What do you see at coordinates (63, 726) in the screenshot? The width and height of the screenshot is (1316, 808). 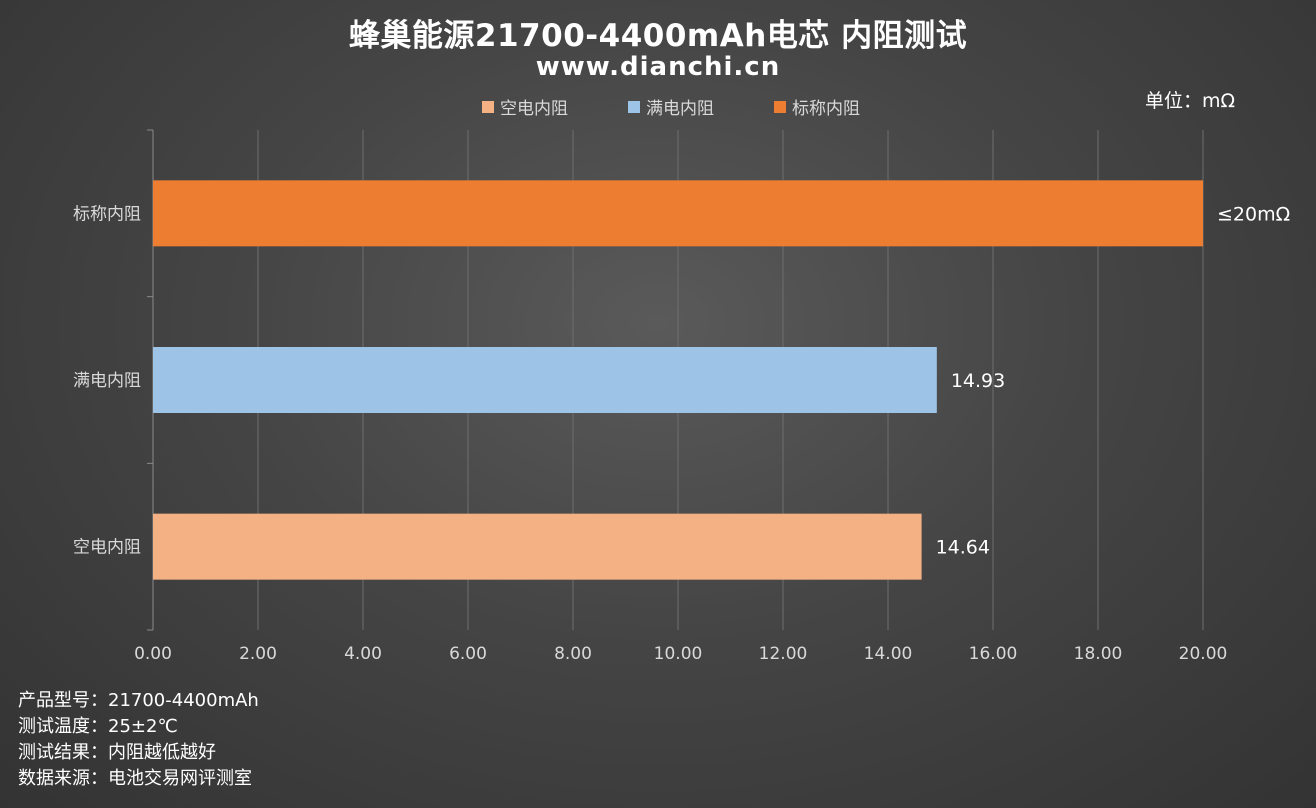 I see `note-temperature-label: 测试温度：` at bounding box center [63, 726].